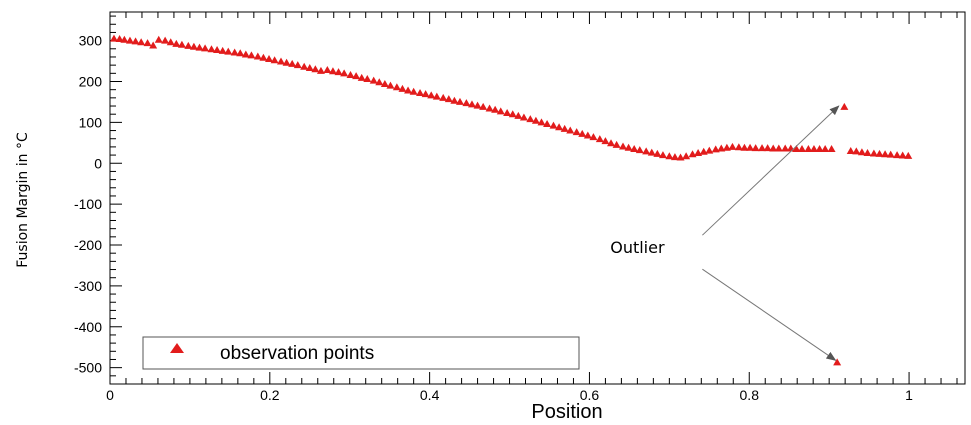 Image resolution: width=971 pixels, height=425 pixels. What do you see at coordinates (88, 204) in the screenshot?
I see `y-tick-label: -100` at bounding box center [88, 204].